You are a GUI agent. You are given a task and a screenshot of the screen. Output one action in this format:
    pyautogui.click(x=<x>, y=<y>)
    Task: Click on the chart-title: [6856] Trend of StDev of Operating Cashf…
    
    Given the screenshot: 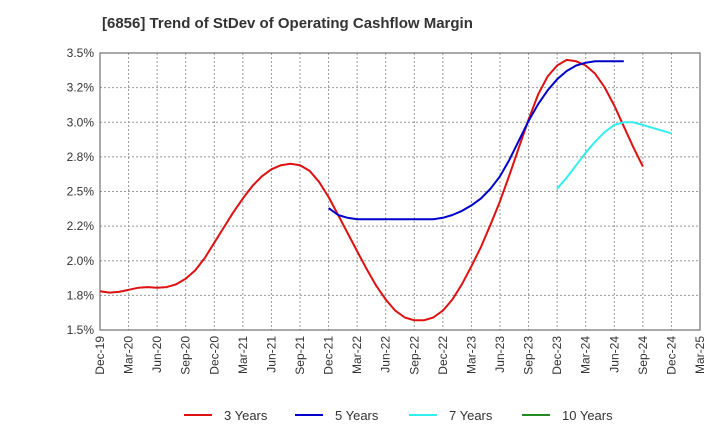 What is the action you would take?
    pyautogui.click(x=287, y=23)
    